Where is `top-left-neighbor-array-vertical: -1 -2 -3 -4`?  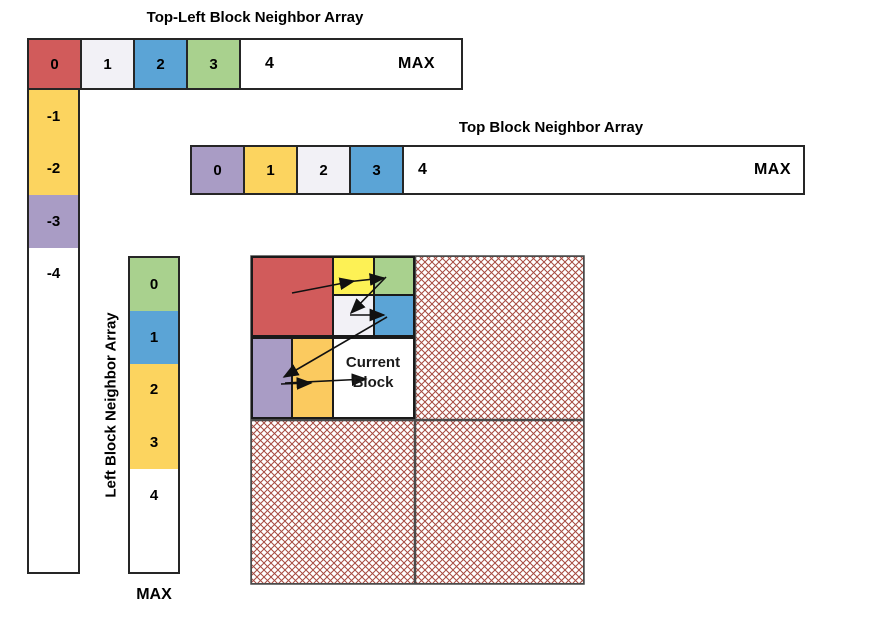 top-left-neighbor-array-vertical: -1 -2 -3 -4 is located at coordinates (53, 332).